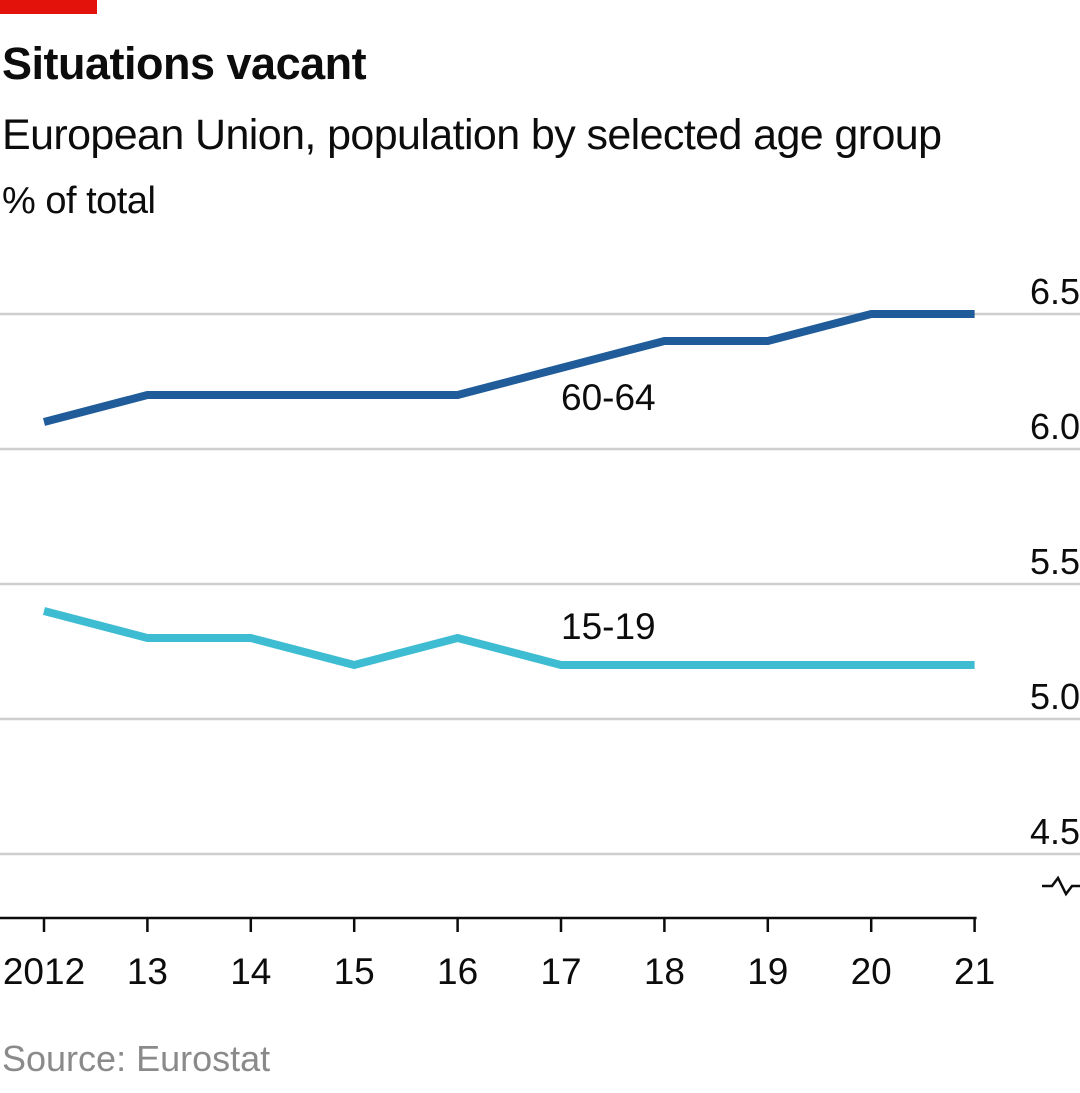 The width and height of the screenshot is (1080, 1093). What do you see at coordinates (184, 63) in the screenshot?
I see `chart-title: Situations vacant` at bounding box center [184, 63].